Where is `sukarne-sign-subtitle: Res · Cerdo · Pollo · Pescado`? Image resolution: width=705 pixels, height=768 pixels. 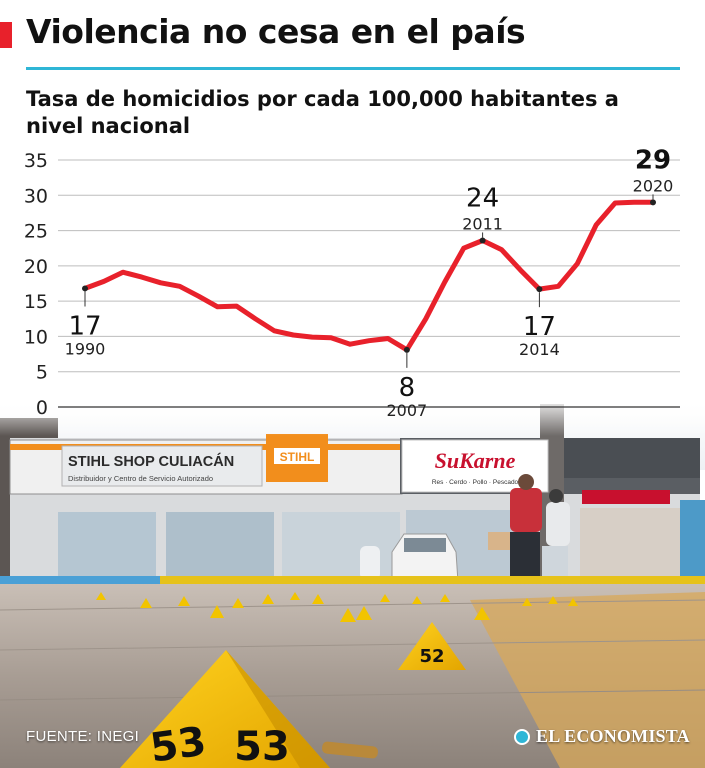 sukarne-sign-subtitle: Res · Cerdo · Pollo · Pescado is located at coordinates (475, 482).